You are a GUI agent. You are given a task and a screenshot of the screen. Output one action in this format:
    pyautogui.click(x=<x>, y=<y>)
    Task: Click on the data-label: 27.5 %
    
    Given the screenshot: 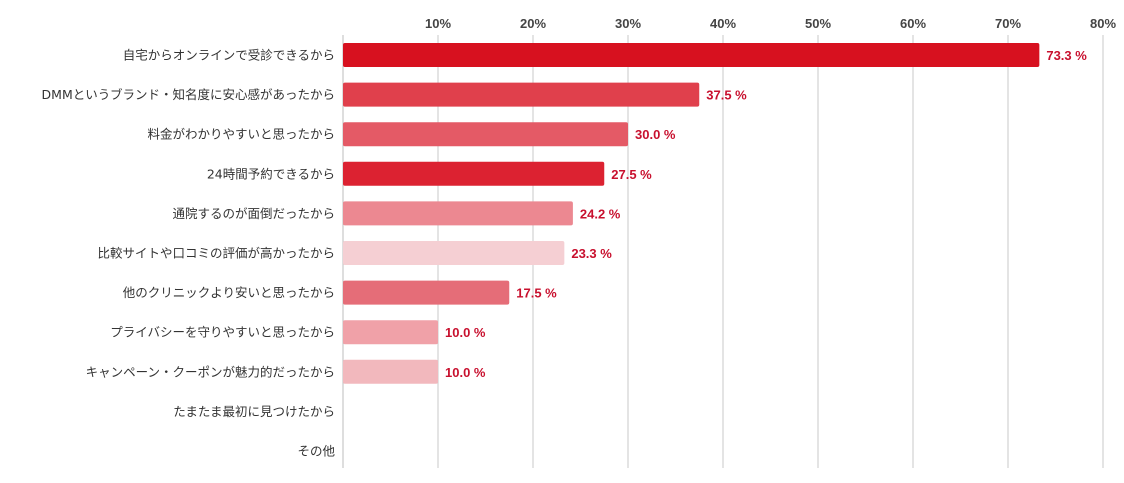 What is the action you would take?
    pyautogui.click(x=631, y=174)
    